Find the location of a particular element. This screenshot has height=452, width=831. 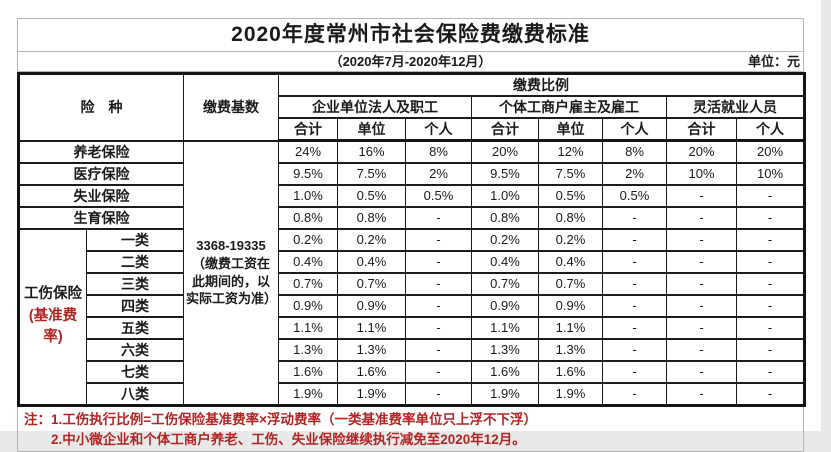

date-range-subtitle: （2020年7月-2020年12月） is located at coordinates (410, 61).